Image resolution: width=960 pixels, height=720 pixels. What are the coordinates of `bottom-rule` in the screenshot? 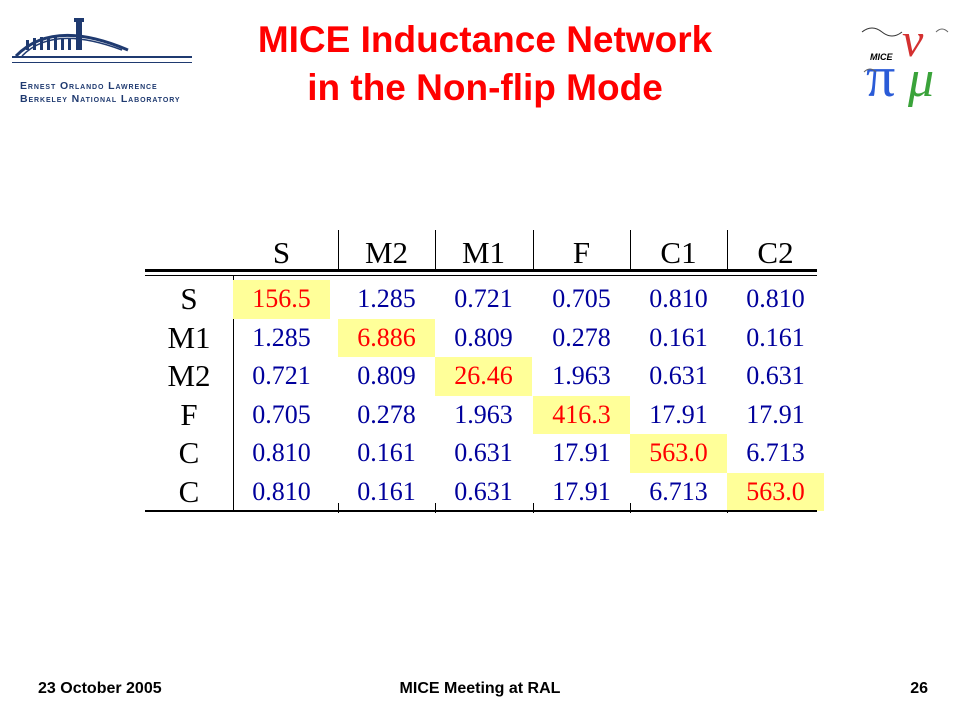 It's located at (481, 511).